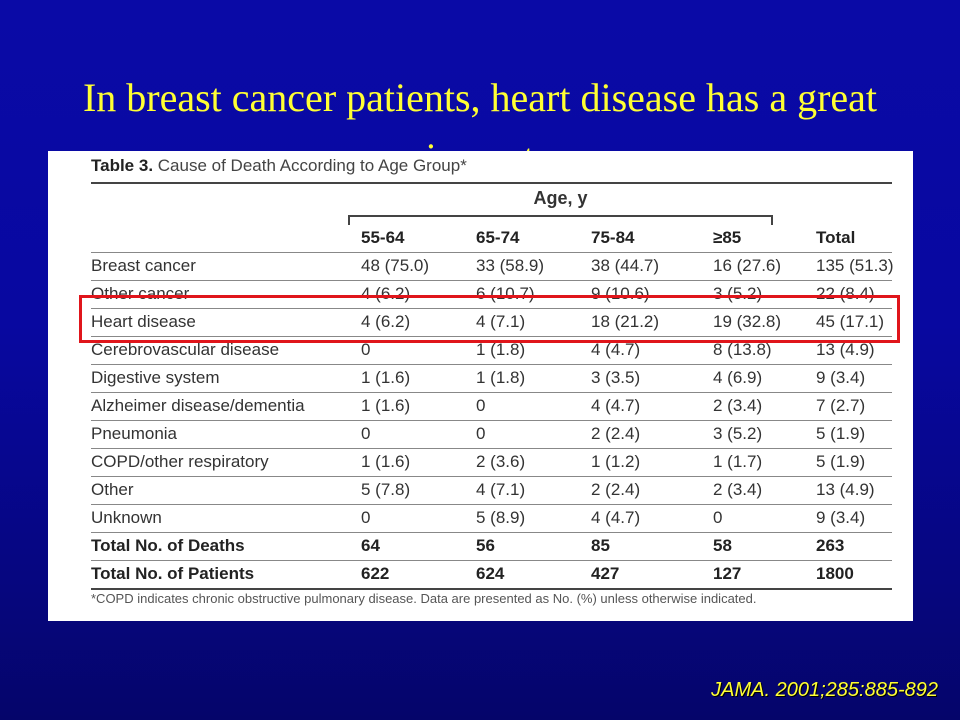  What do you see at coordinates (830, 545) in the screenshot?
I see `table-cell: 263` at bounding box center [830, 545].